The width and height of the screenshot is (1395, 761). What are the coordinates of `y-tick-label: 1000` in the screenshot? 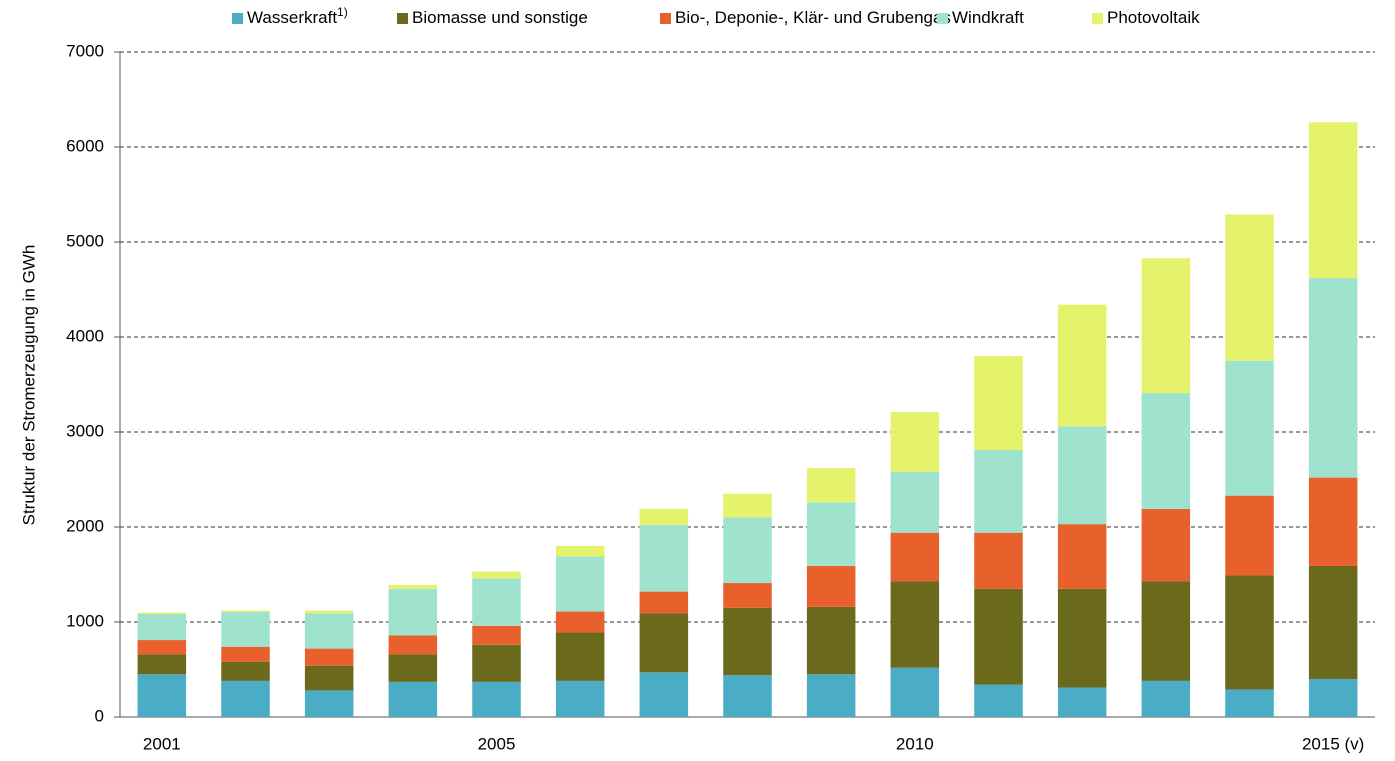 It's located at (85, 620).